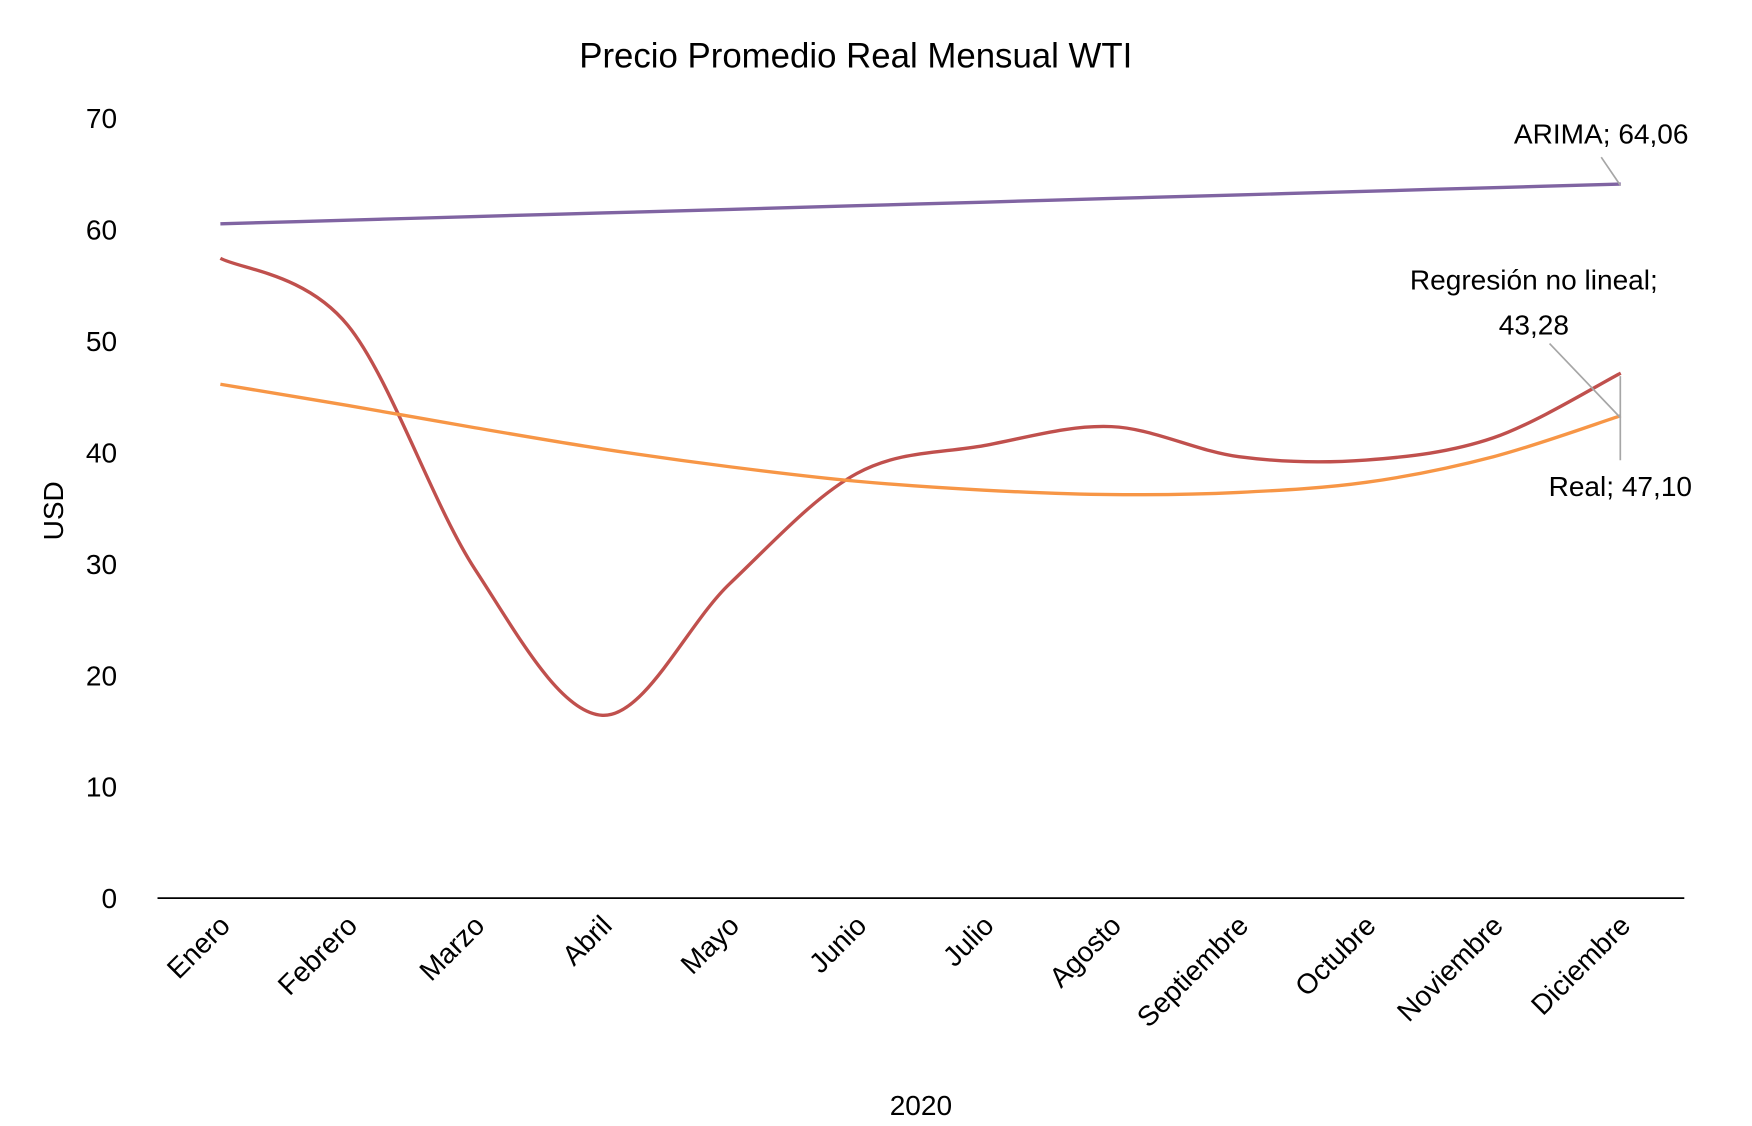  What do you see at coordinates (317, 955) in the screenshot?
I see `x-tick-label: Febrero` at bounding box center [317, 955].